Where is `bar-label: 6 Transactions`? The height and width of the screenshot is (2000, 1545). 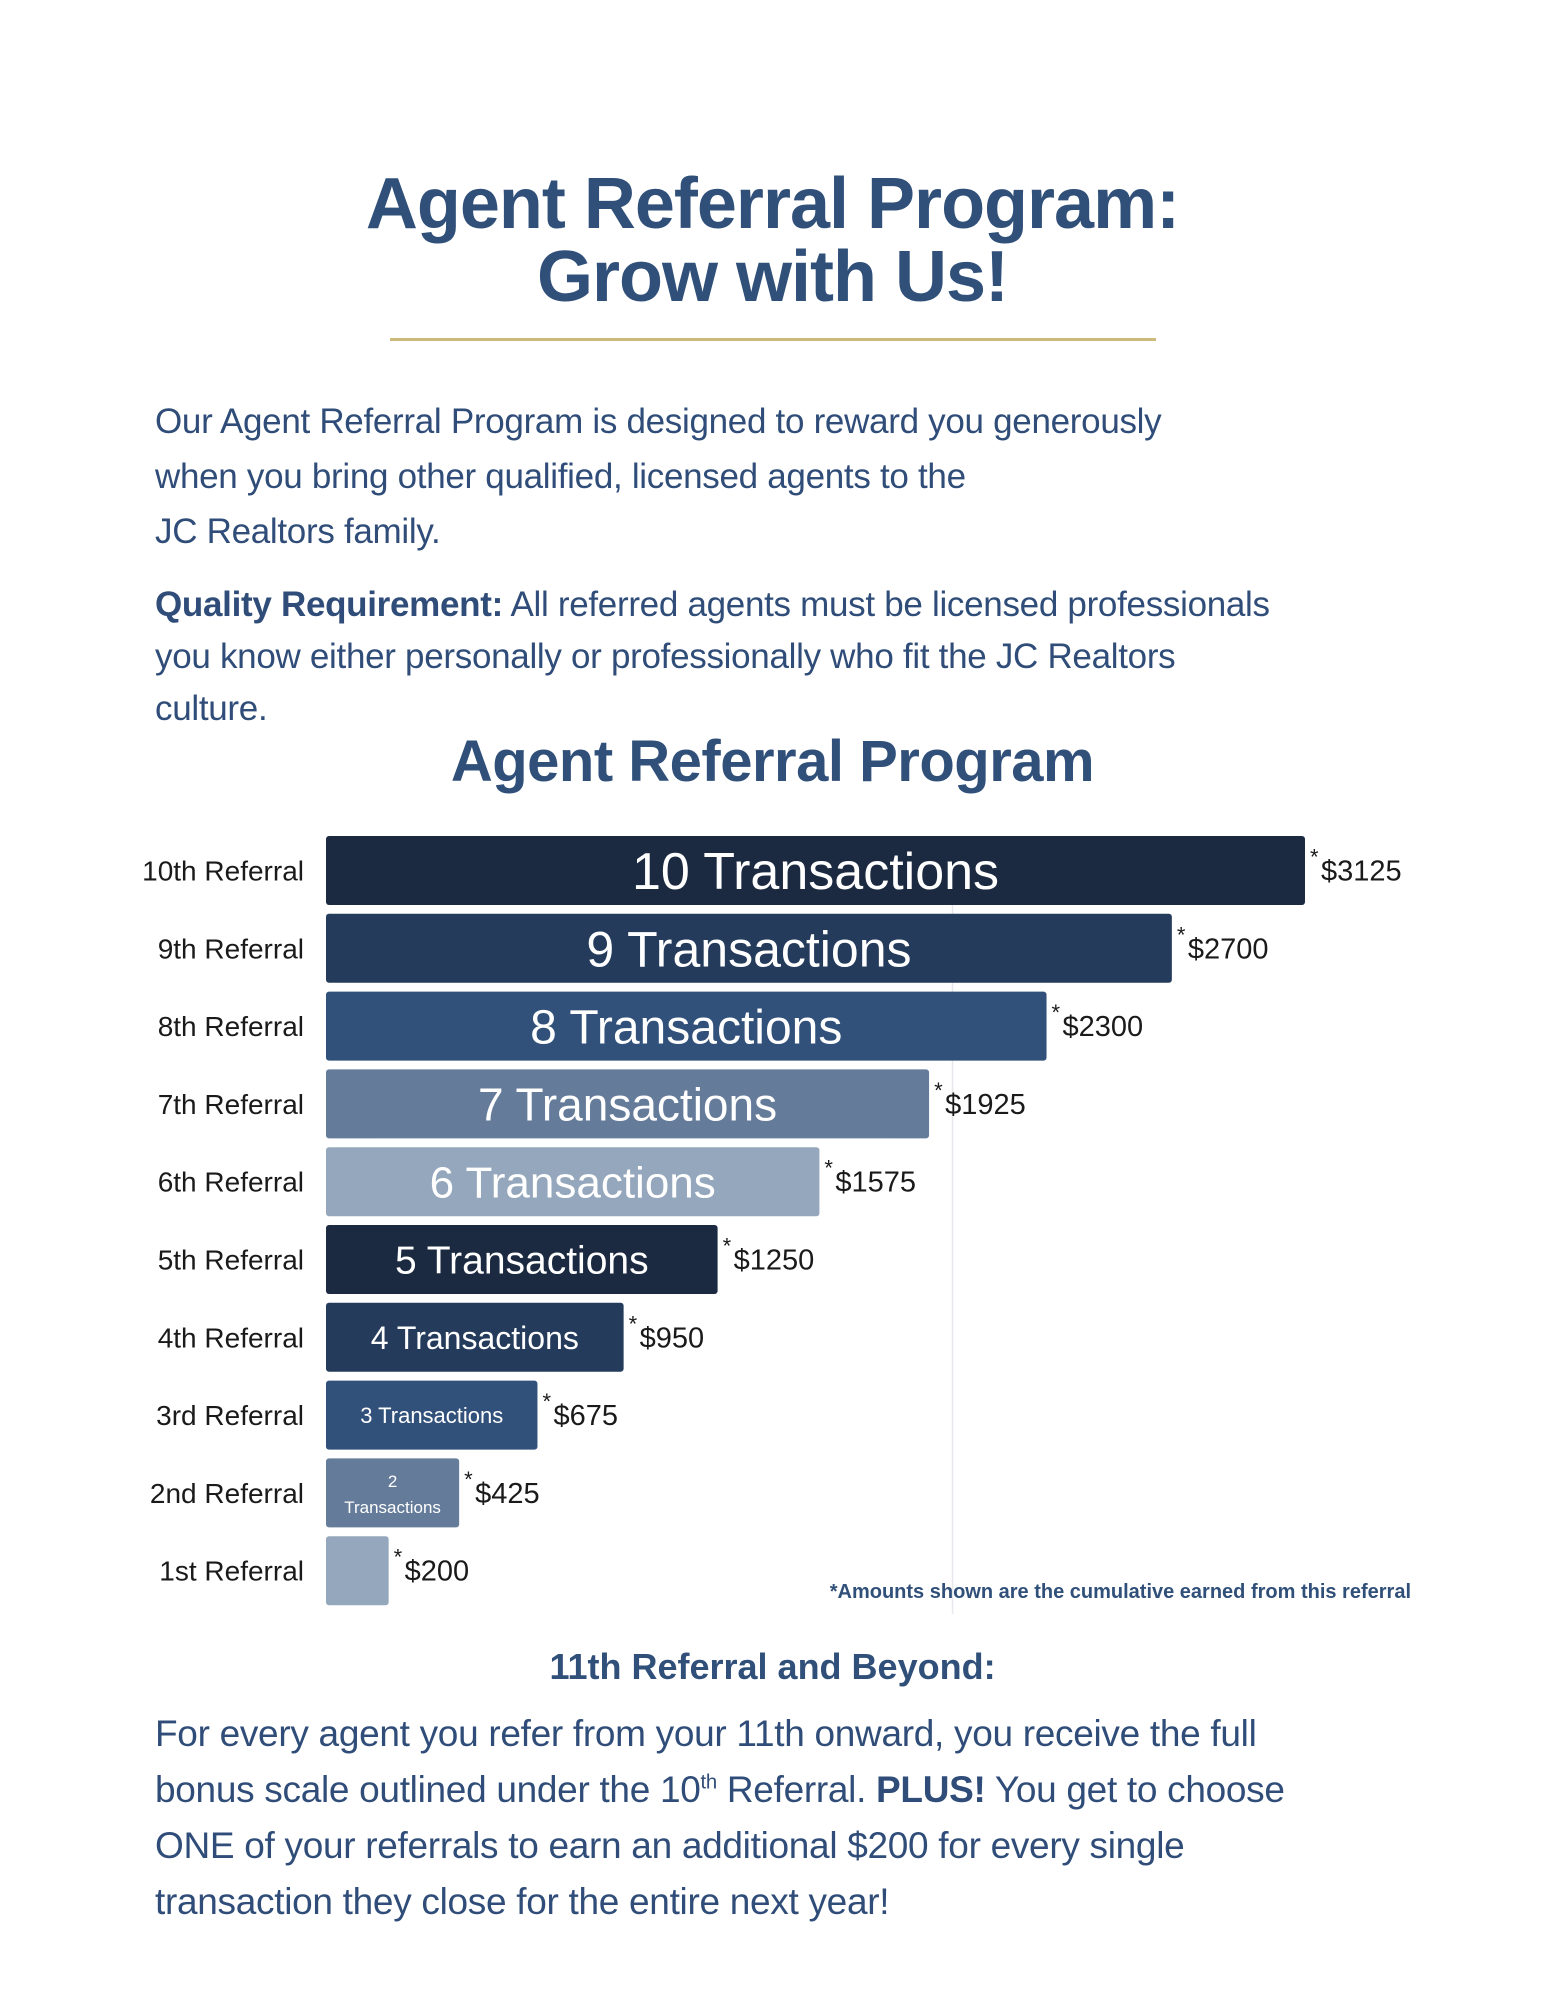
bar-label: 6 Transactions is located at coordinates (573, 1183).